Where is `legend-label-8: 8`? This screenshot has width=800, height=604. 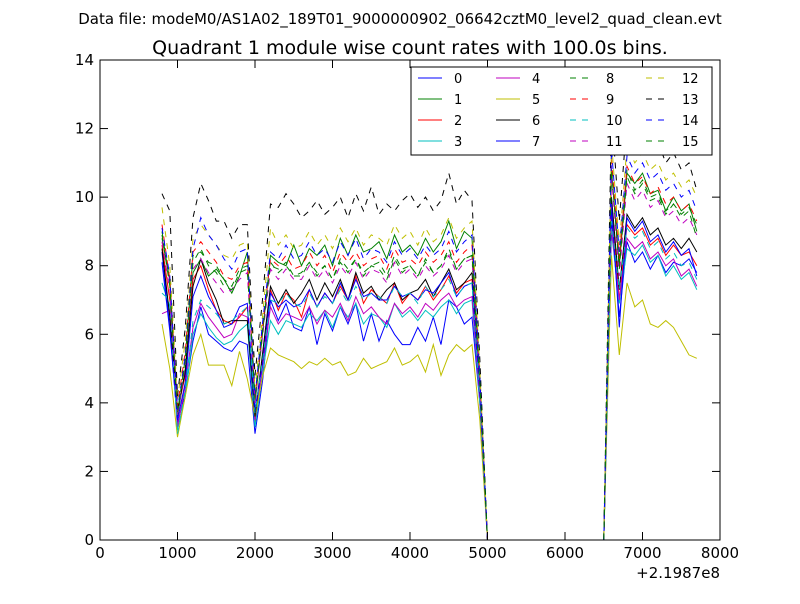
legend-label-8: 8 is located at coordinates (610, 79).